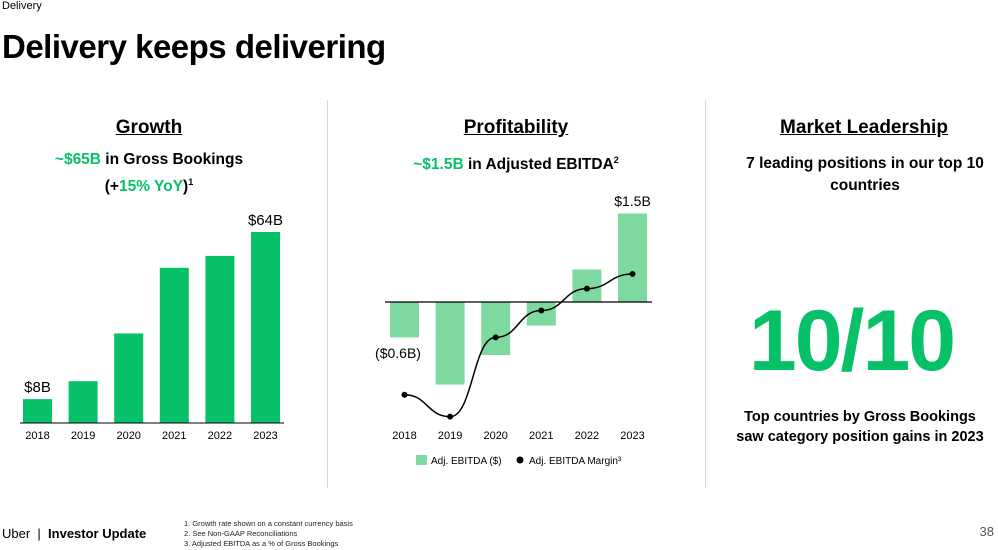  Describe the element at coordinates (151, 187) in the screenshot. I see `yoy-value: 15% YoY` at that location.